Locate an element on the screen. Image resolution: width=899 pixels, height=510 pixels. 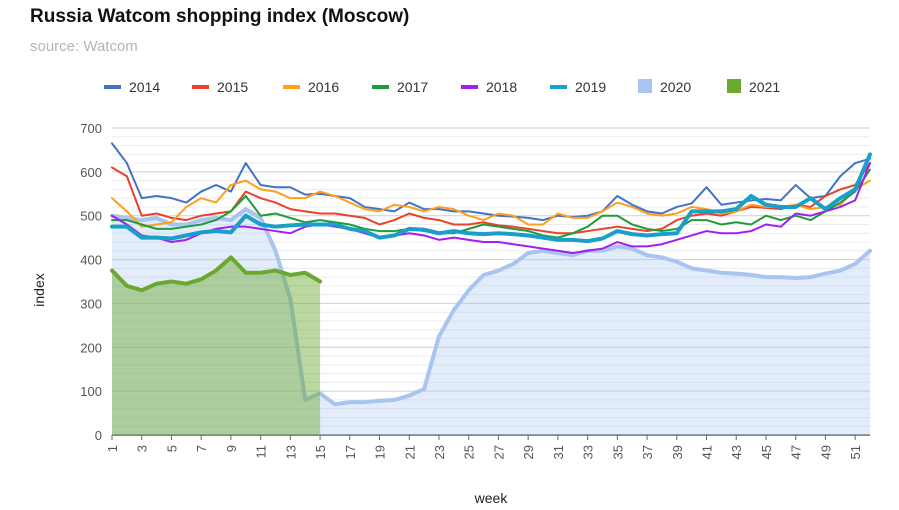
legend-label: 2019 is located at coordinates (590, 87).